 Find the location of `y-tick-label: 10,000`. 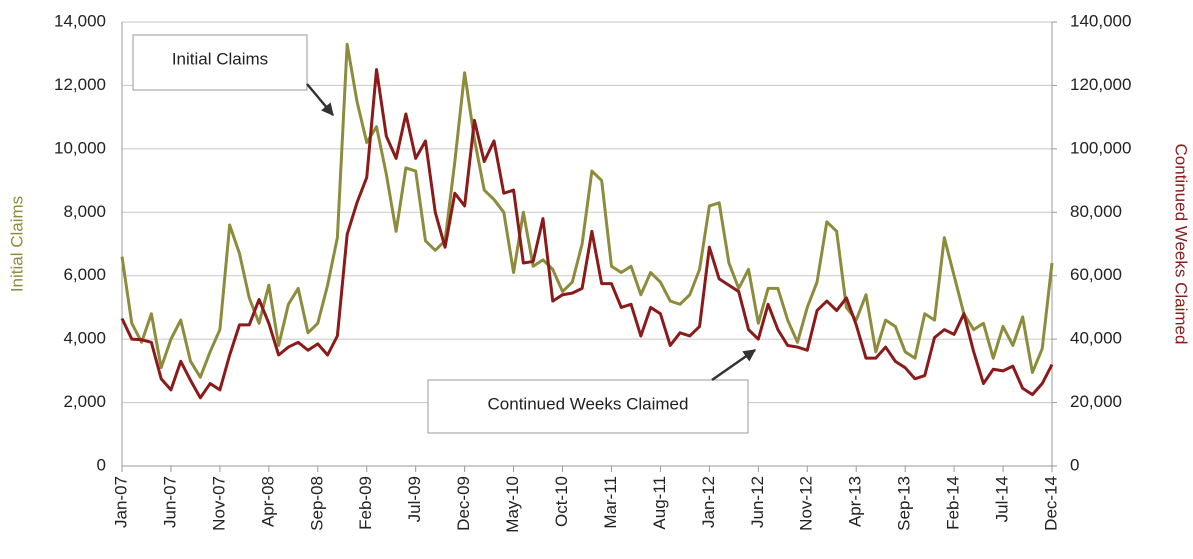

y-tick-label: 10,000 is located at coordinates (80, 147).